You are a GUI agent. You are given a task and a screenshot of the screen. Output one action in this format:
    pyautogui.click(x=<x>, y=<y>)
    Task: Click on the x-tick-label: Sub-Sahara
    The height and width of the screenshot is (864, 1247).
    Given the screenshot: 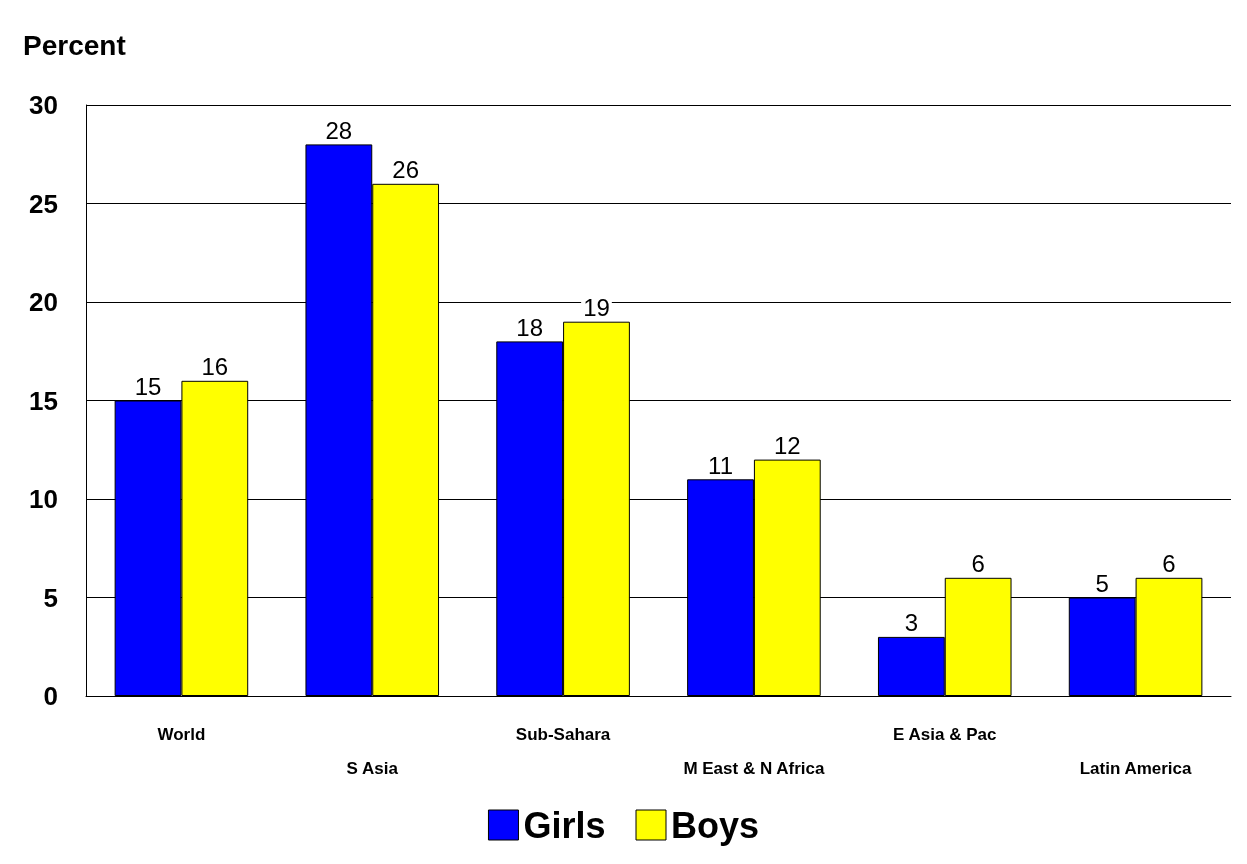 What is the action you would take?
    pyautogui.click(x=563, y=734)
    